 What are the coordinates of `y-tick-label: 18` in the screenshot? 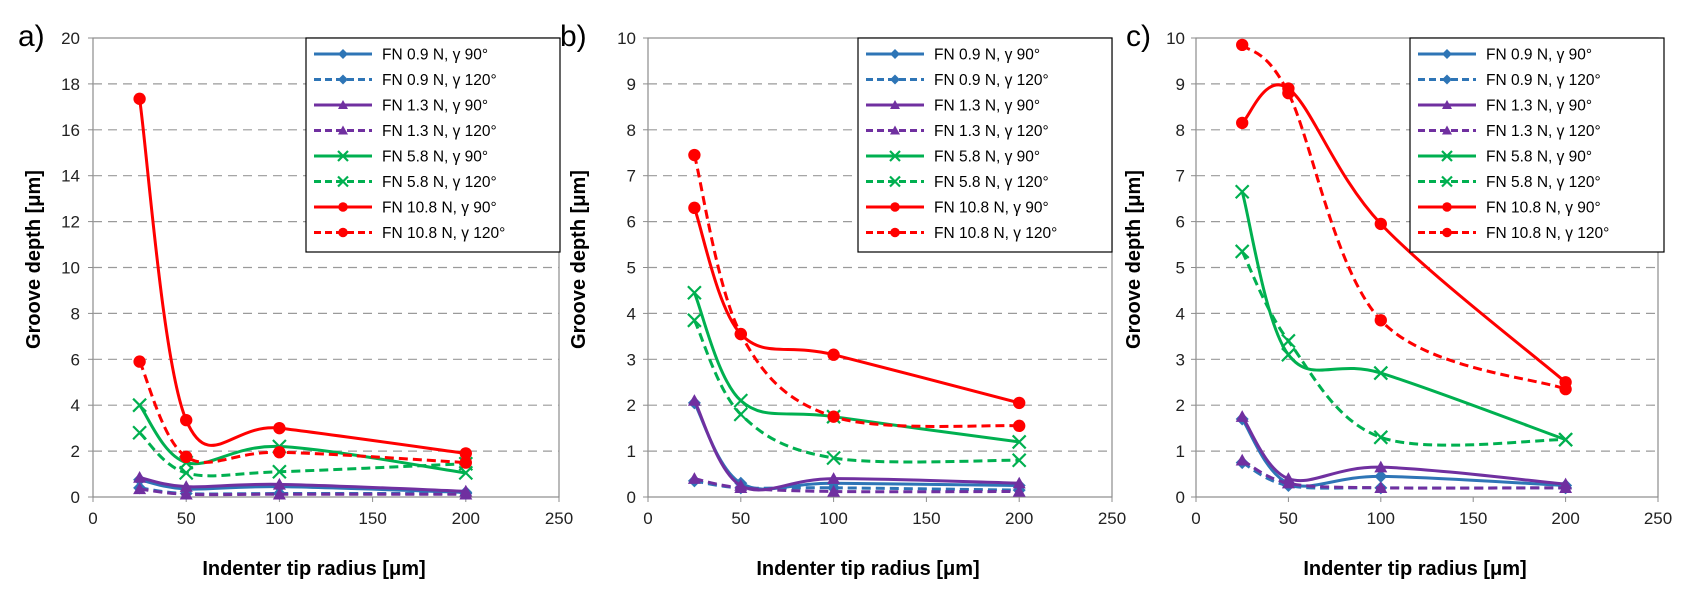 It's located at (70, 84).